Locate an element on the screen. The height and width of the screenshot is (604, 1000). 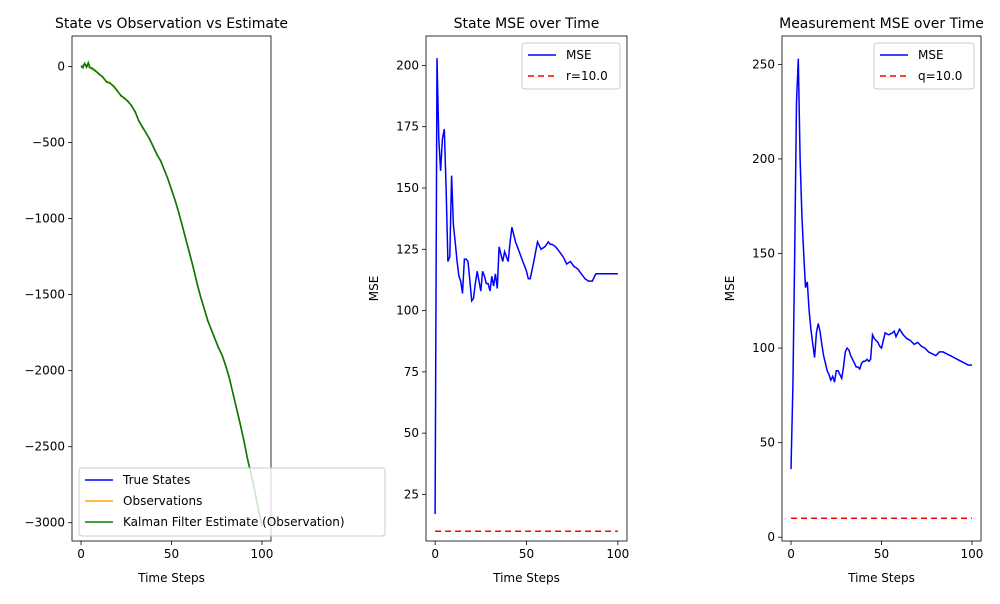
chart-title: Measurement MSE over Time is located at coordinates (881, 24).